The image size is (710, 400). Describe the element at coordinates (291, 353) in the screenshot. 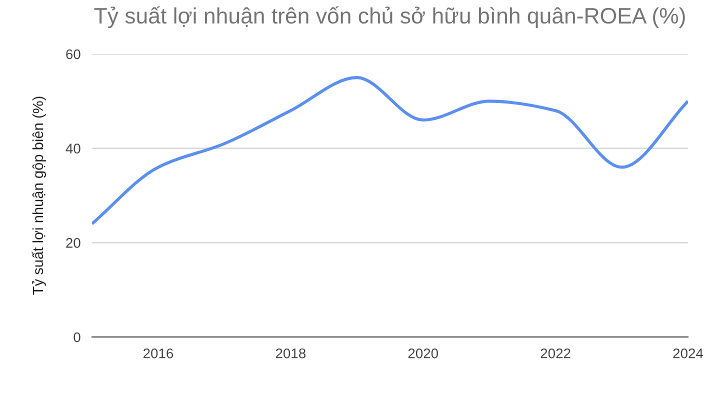

I see `x-tick-label: 2018` at that location.